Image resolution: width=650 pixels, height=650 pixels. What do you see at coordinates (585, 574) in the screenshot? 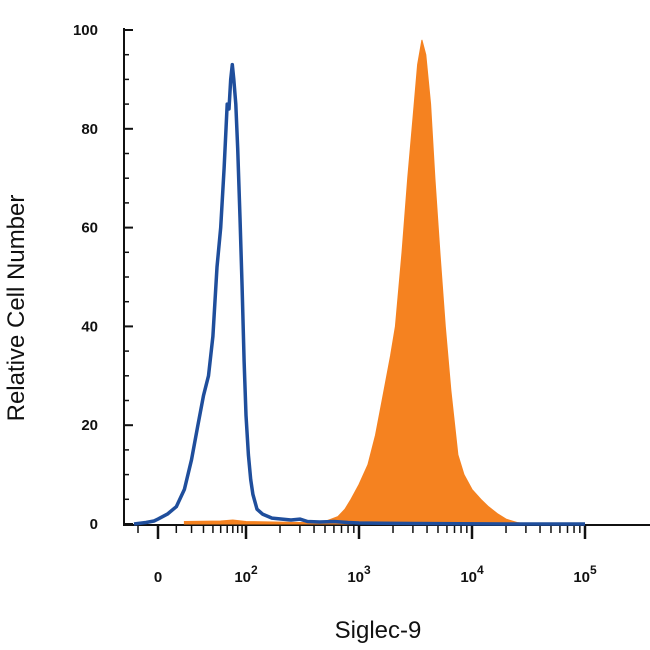
I see `x-tick-label: 10⁵` at bounding box center [585, 574].